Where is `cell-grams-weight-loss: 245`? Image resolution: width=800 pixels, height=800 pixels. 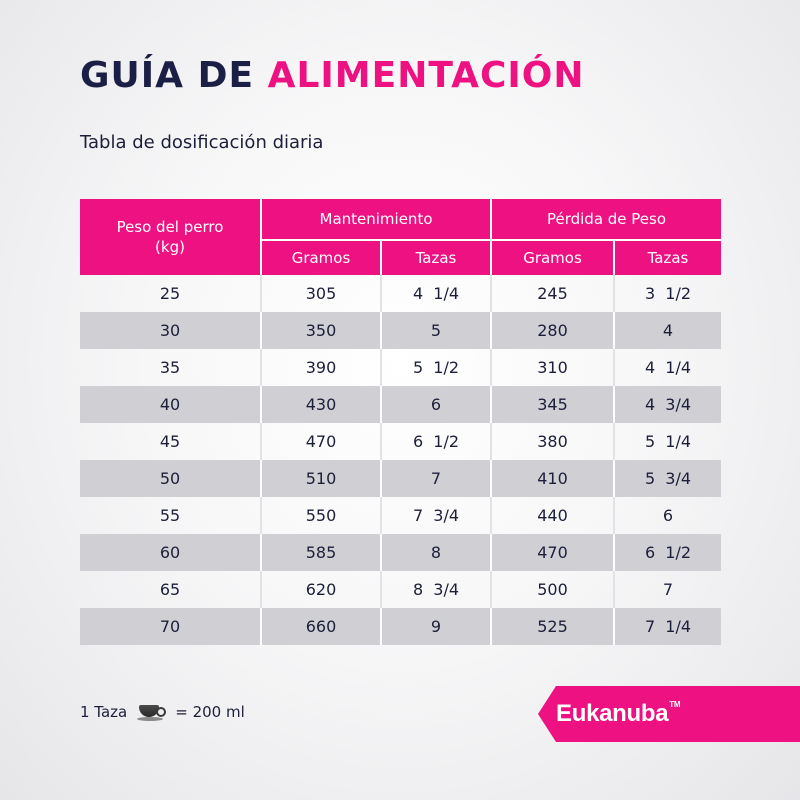 cell-grams-weight-loss: 245 is located at coordinates (552, 293).